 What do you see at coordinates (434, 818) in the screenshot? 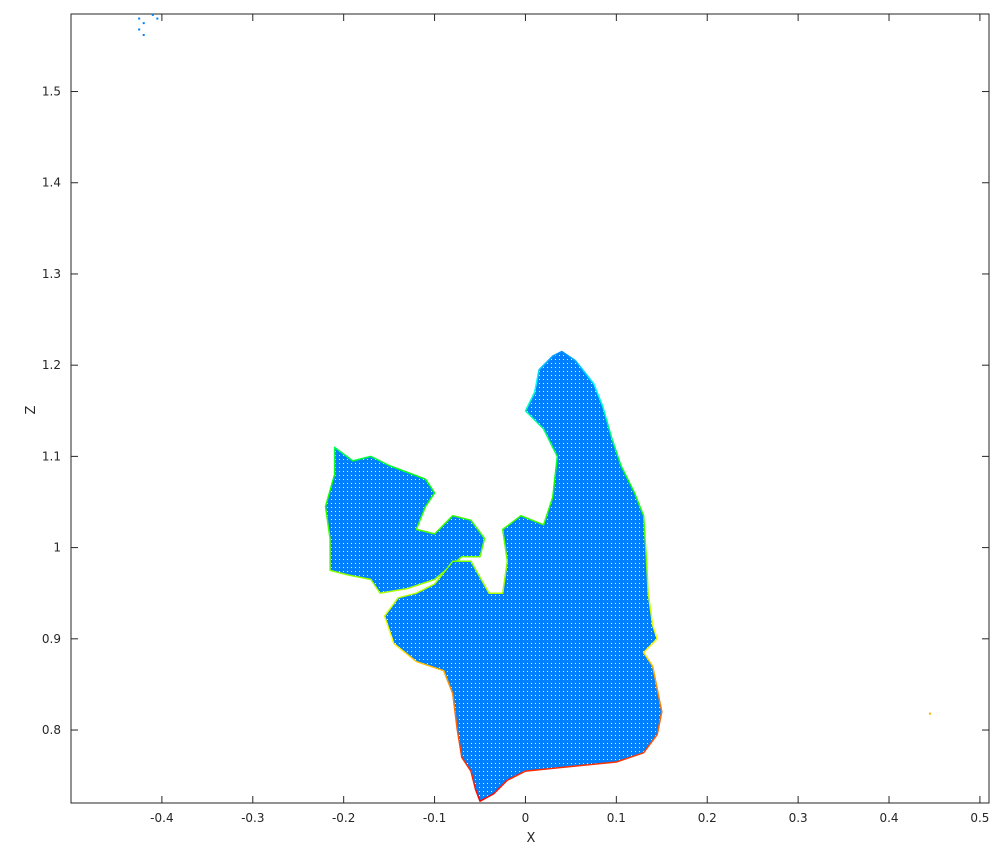
I see `x-tick-label: -0.1` at bounding box center [434, 818].